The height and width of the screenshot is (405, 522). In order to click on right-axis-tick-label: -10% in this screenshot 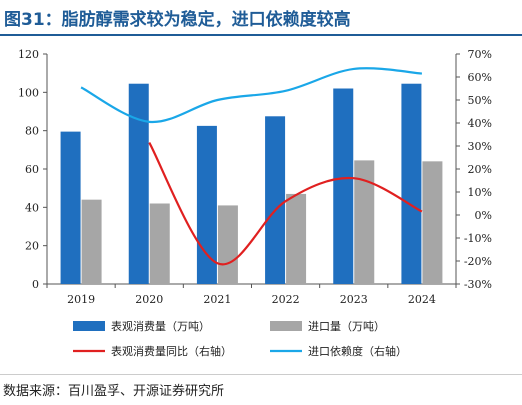, I will do `click(478, 238)`.